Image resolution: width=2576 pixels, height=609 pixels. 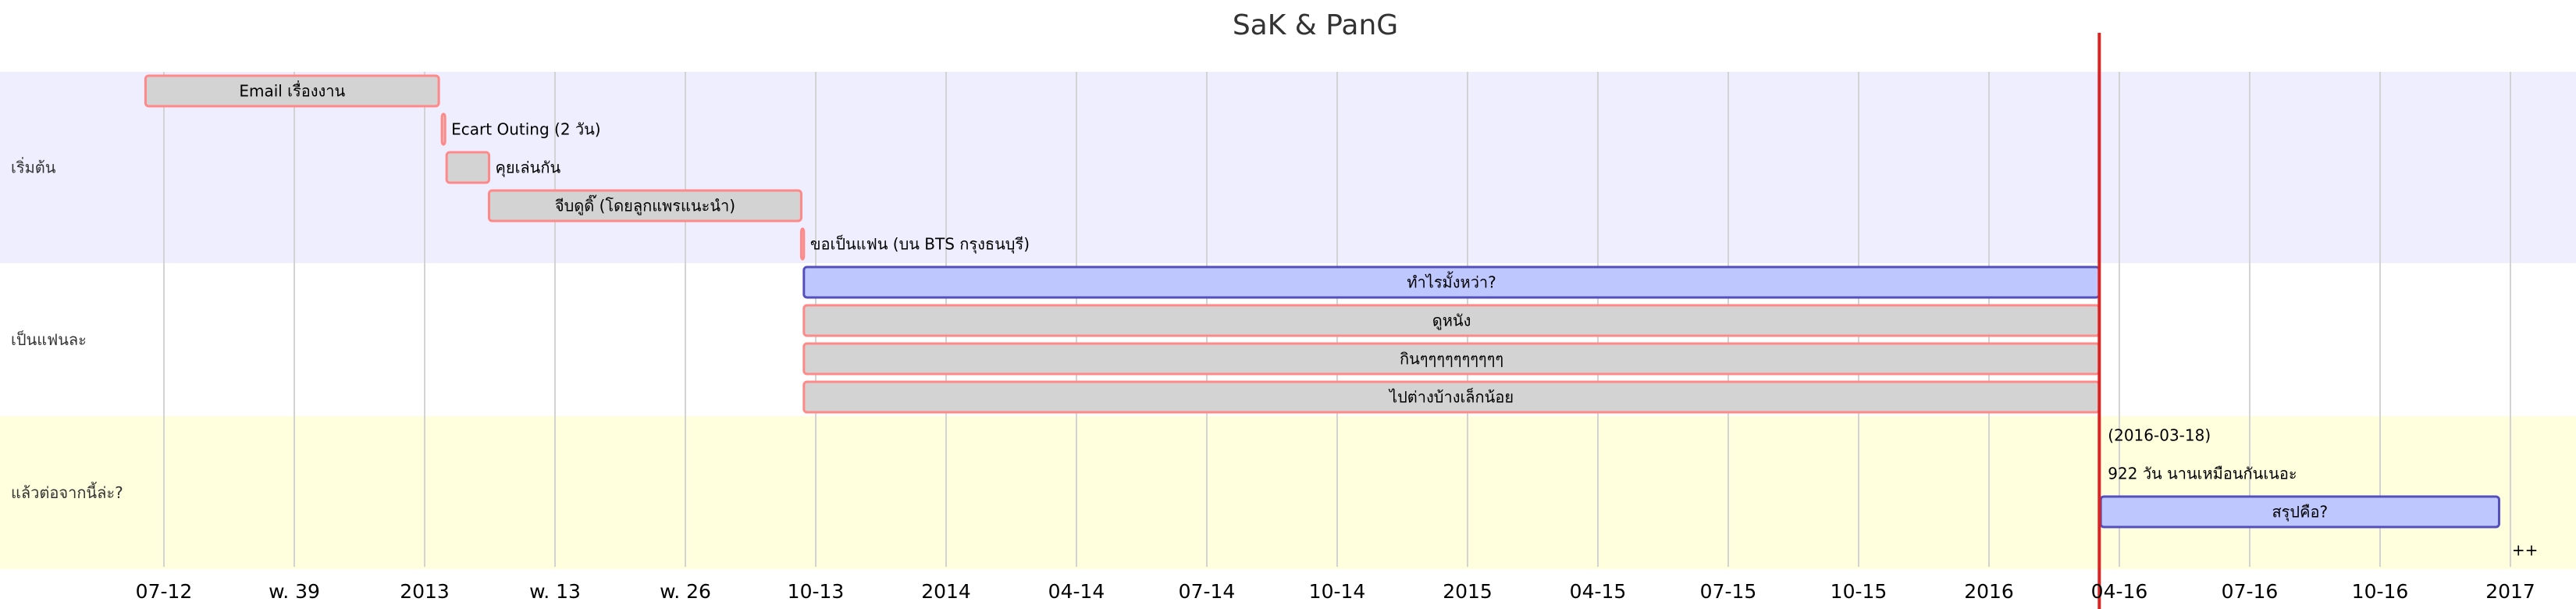 I want to click on x-tick-label: 10-13, so click(x=817, y=591).